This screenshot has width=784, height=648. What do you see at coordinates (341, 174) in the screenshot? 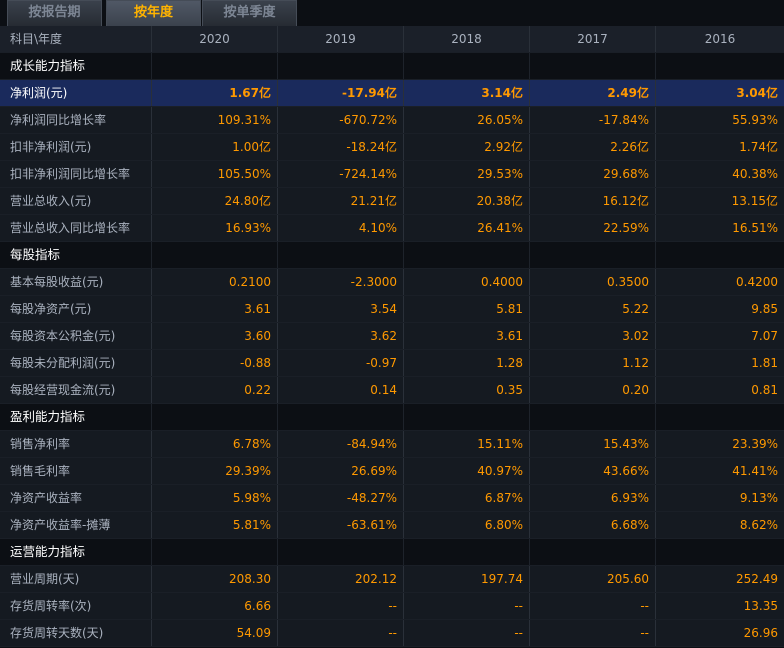
I see `value-cell: -724.14%` at bounding box center [341, 174].